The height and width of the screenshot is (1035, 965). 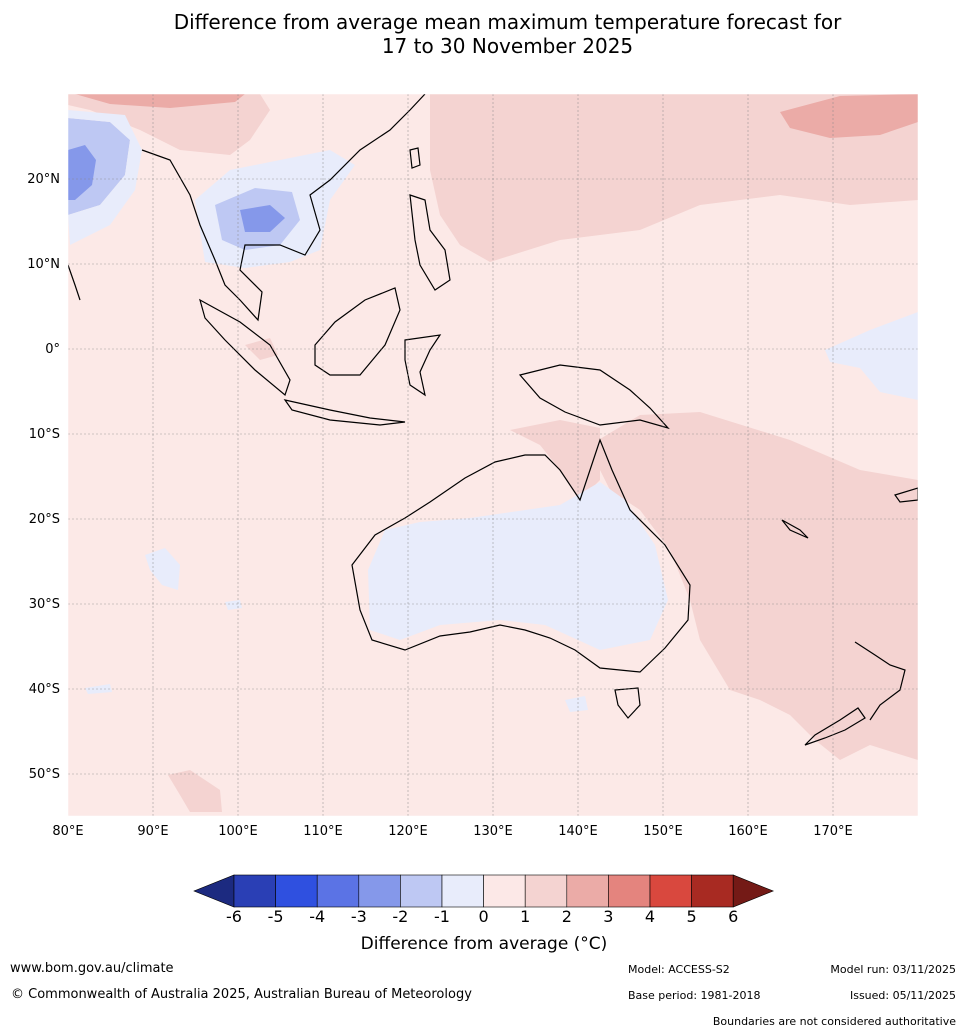 What do you see at coordinates (594, 397) in the screenshot?
I see `coast-new-guinea` at bounding box center [594, 397].